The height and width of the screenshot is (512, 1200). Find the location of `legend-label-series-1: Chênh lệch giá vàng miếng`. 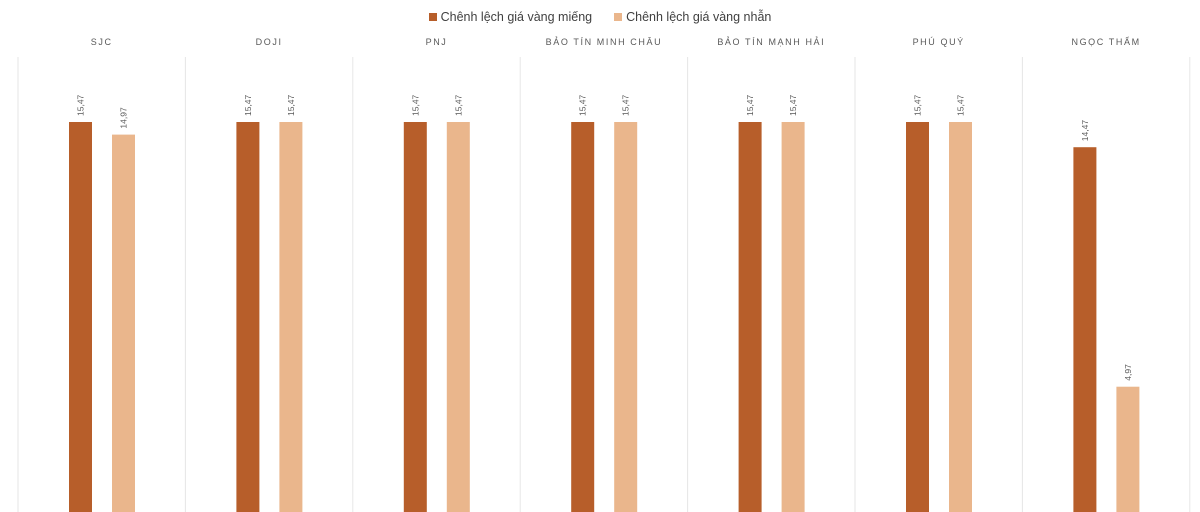

legend-label-series-1: Chênh lệch giá vàng miếng is located at coordinates (516, 17).